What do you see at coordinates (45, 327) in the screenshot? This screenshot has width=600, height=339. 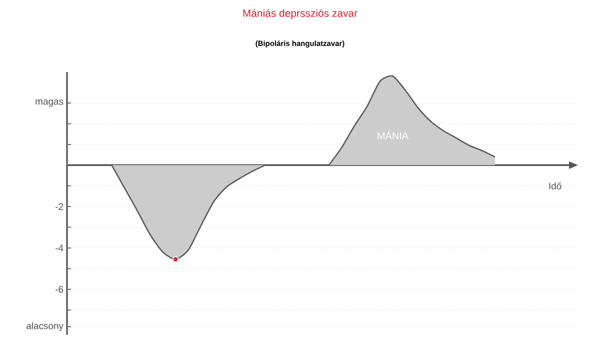 I see `y-tick-label: alacsony` at bounding box center [45, 327].